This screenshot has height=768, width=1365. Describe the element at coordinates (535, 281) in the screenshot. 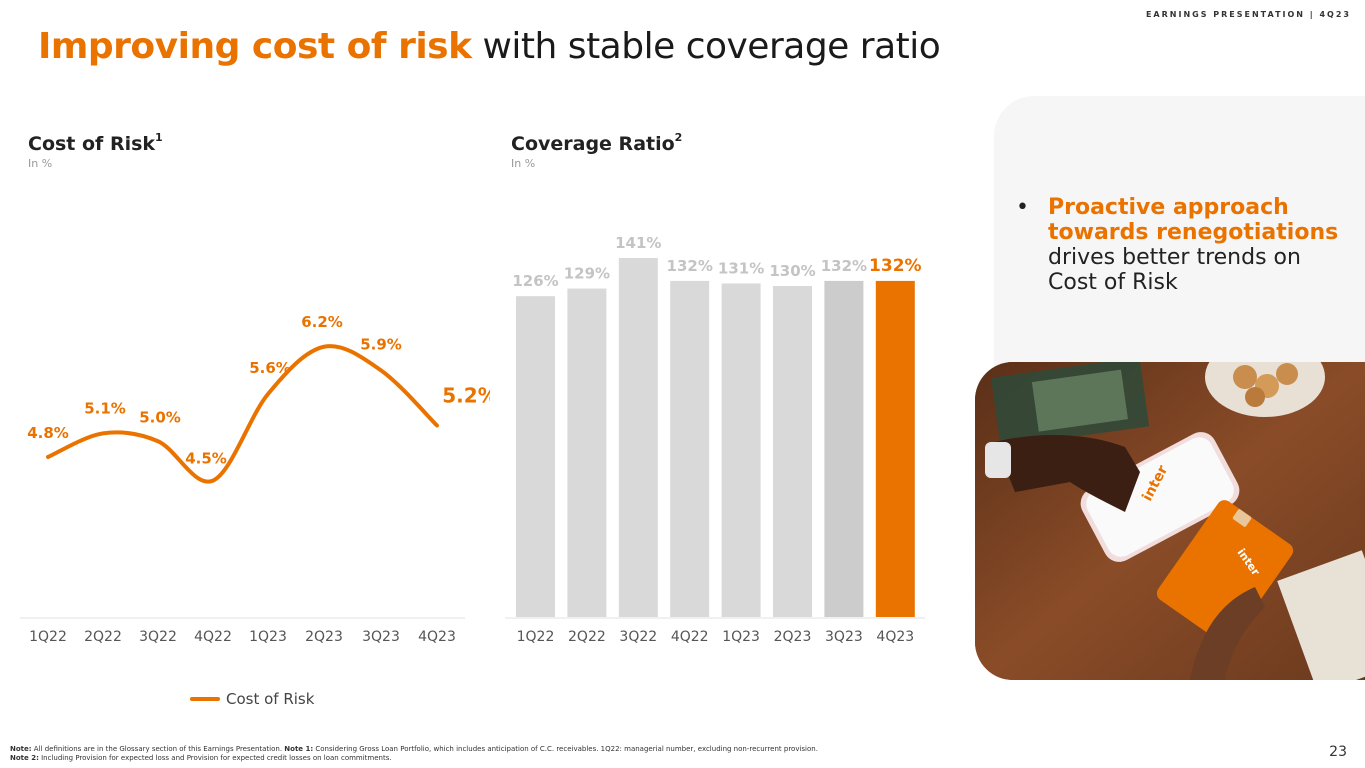

I see `coverage-ratio-data-label: 126%` at that location.